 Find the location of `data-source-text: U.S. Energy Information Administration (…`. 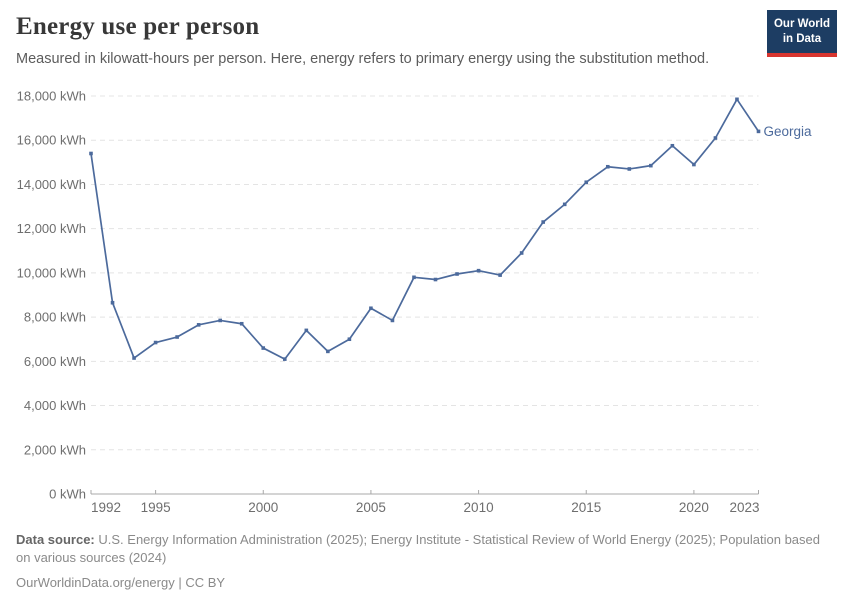

data-source-text: U.S. Energy Information Administration (… is located at coordinates (418, 548).